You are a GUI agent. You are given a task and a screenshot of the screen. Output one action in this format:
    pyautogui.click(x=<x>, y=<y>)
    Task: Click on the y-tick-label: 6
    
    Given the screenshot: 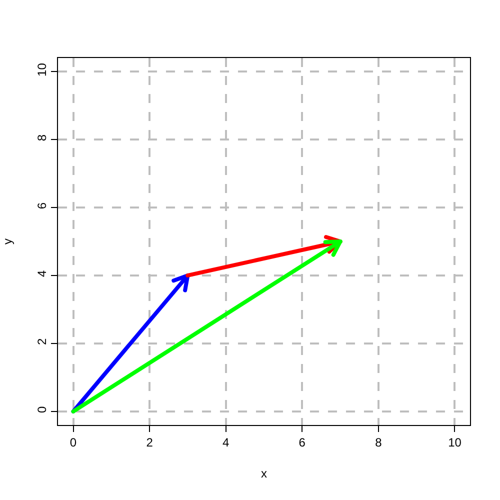 What is the action you would take?
    pyautogui.click(x=42, y=206)
    